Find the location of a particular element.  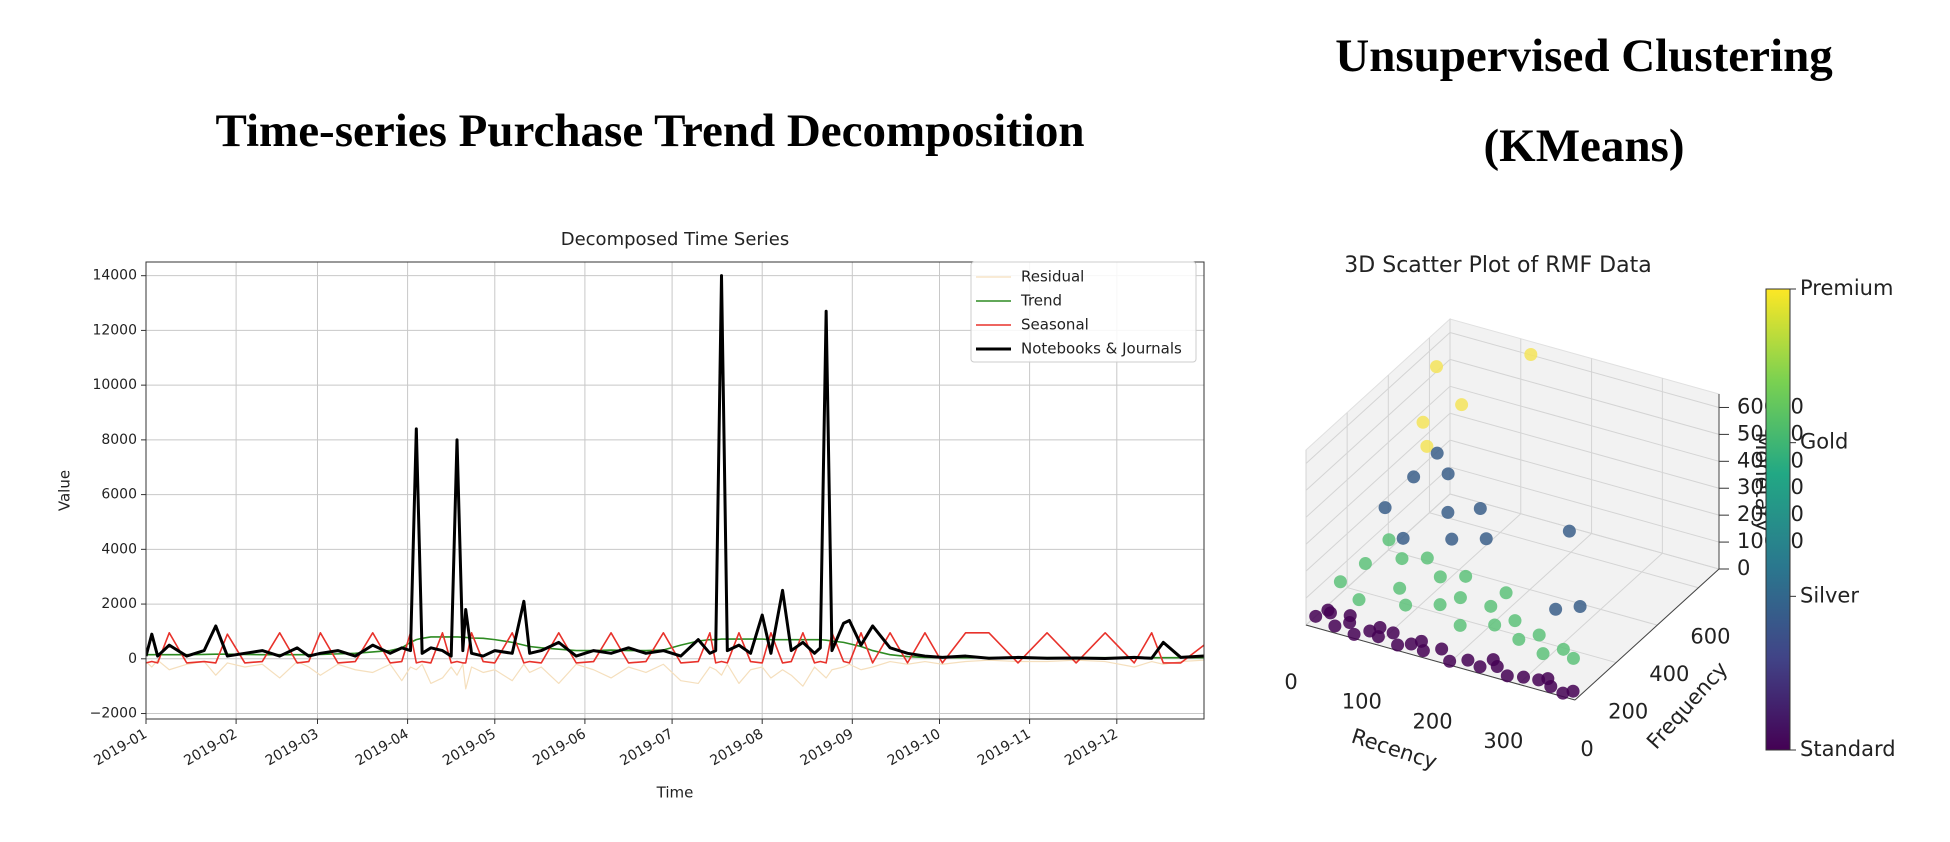

x-tick-label: 0 is located at coordinates (1290, 682).